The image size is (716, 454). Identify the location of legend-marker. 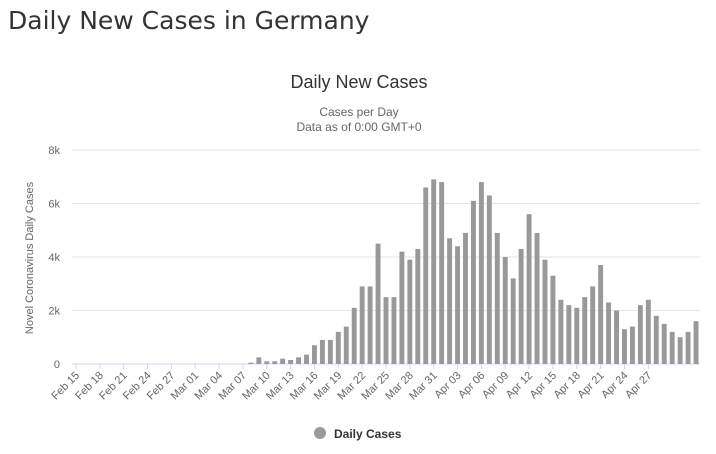
(320, 433).